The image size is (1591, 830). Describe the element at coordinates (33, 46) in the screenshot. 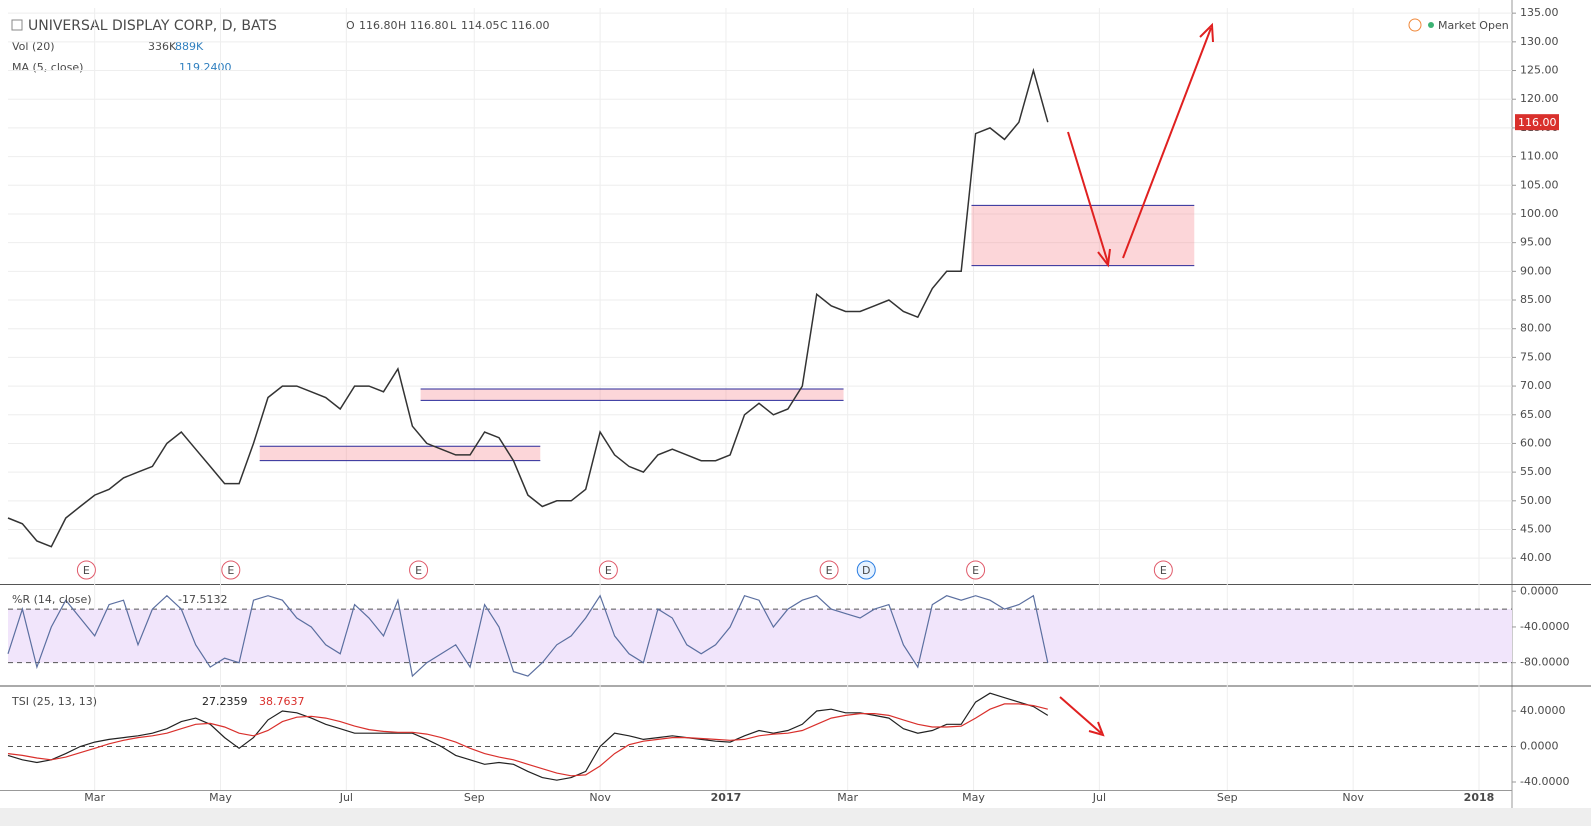

I see `volume-name: Vol (20)` at that location.